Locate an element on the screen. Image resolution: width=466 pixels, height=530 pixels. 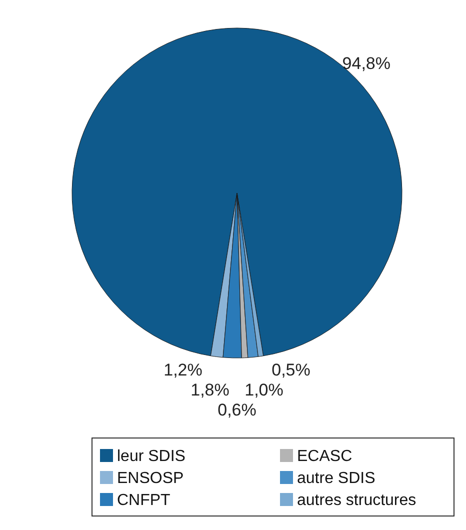
legend-label: autre SDIS is located at coordinates (336, 478).